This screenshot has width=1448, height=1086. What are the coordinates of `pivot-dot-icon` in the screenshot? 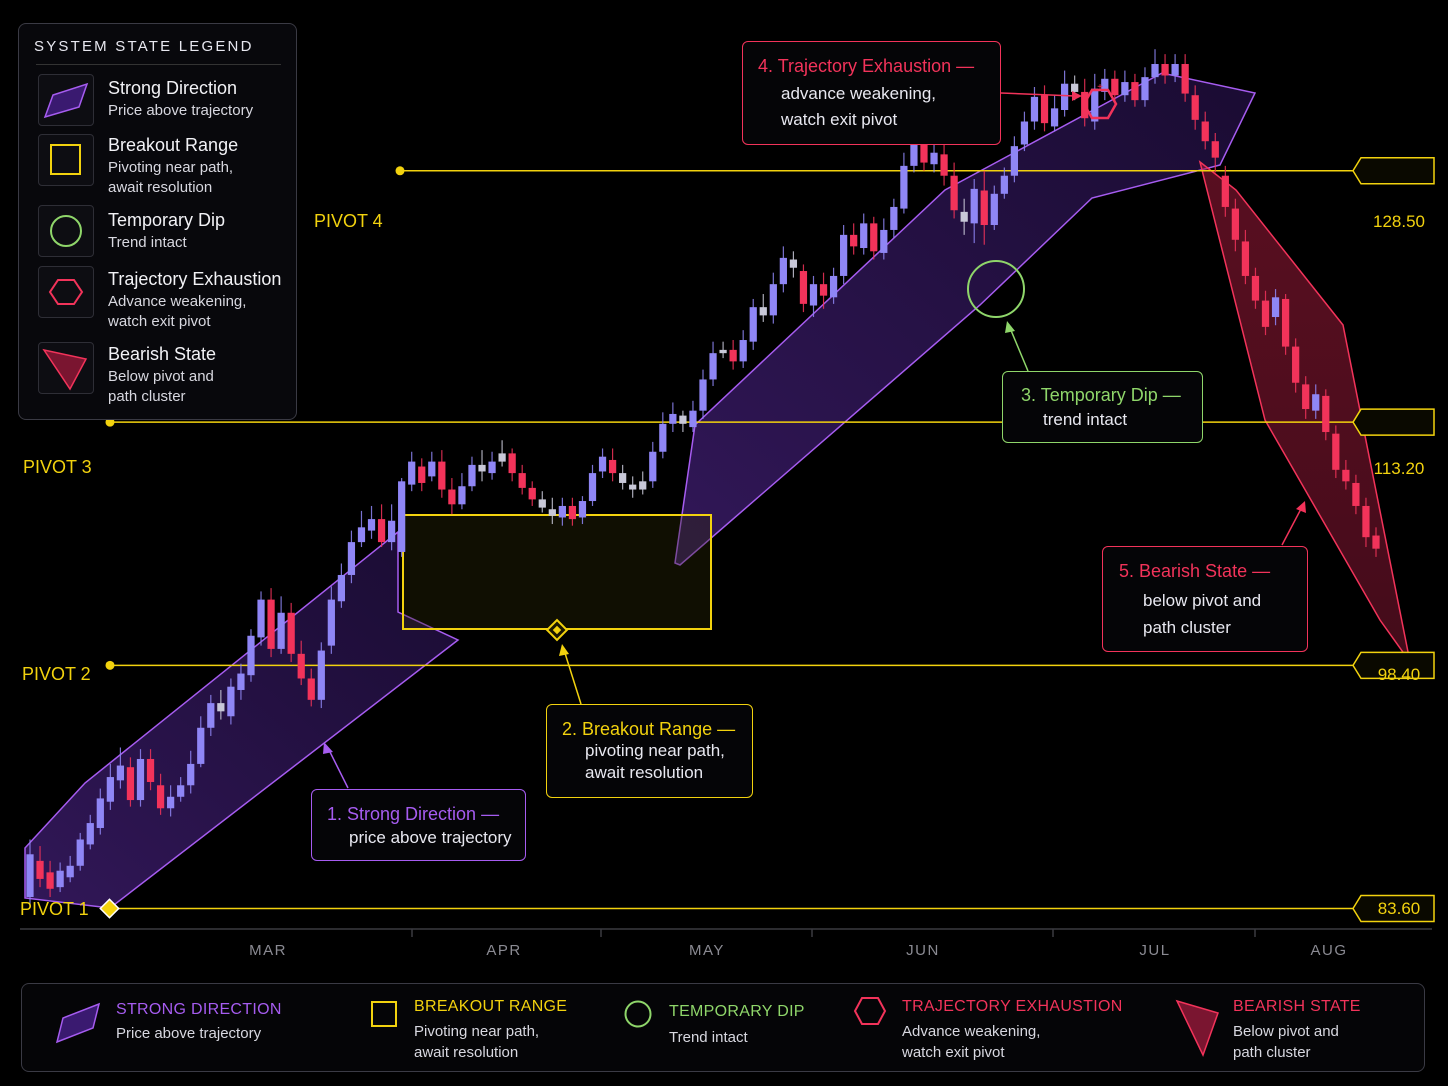 It's located at (110, 665).